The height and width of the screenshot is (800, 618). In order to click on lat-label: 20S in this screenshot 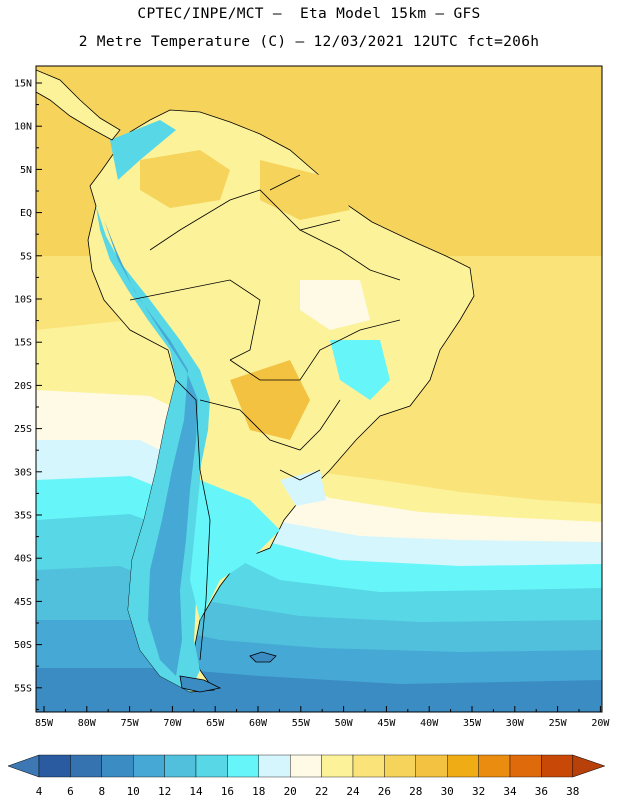, I will do `click(23, 386)`.